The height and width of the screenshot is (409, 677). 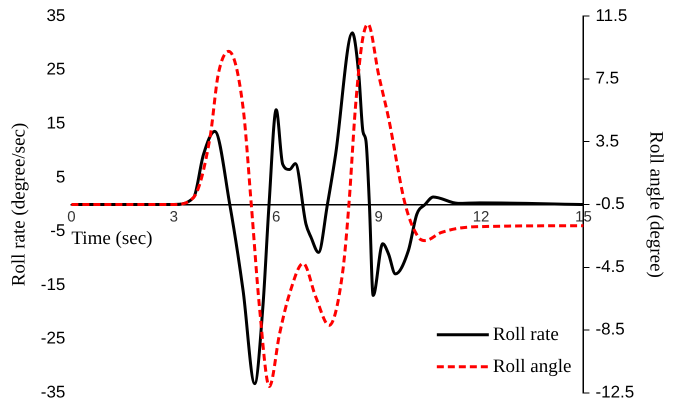 I want to click on x-tick-label: 0, so click(x=71, y=217).